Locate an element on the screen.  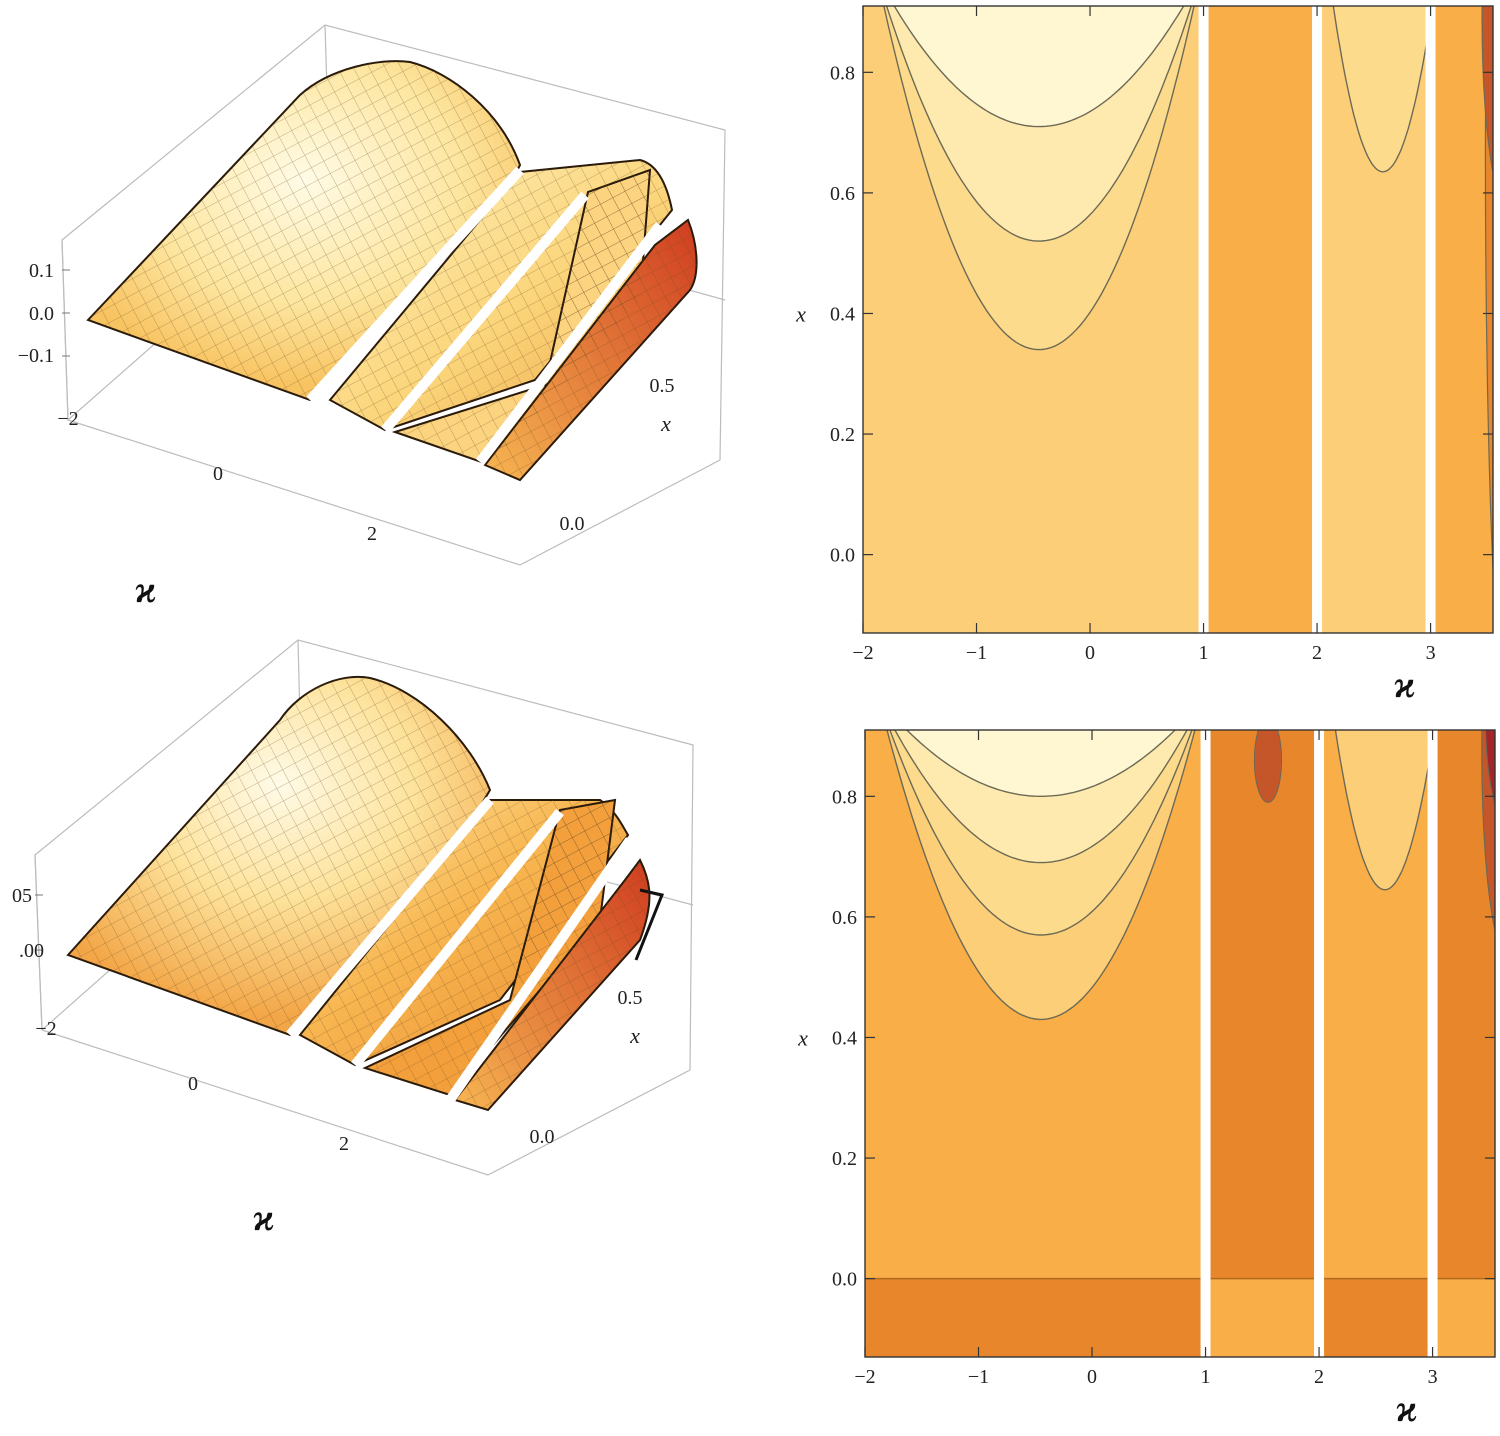
z-tick-label: 0.1 is located at coordinates (41, 271).